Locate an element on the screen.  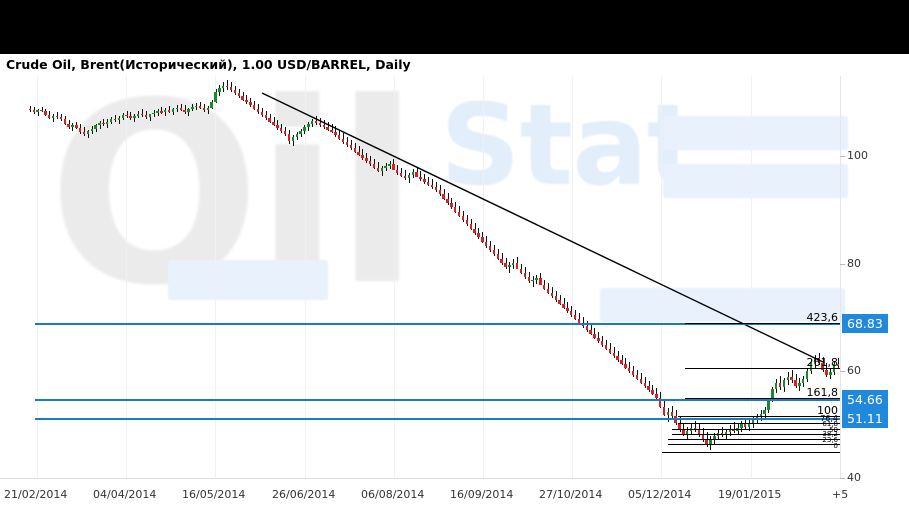
x-axis-label: 21/02/2014 is located at coordinates (36, 494).